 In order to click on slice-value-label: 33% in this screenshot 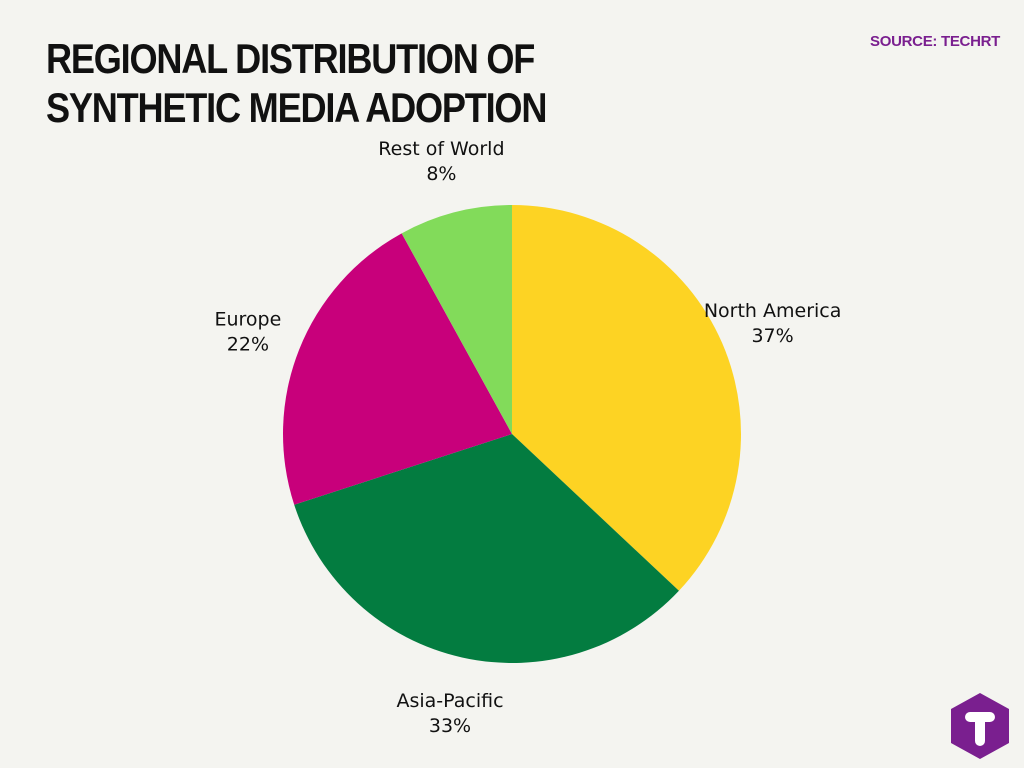, I will do `click(450, 726)`.